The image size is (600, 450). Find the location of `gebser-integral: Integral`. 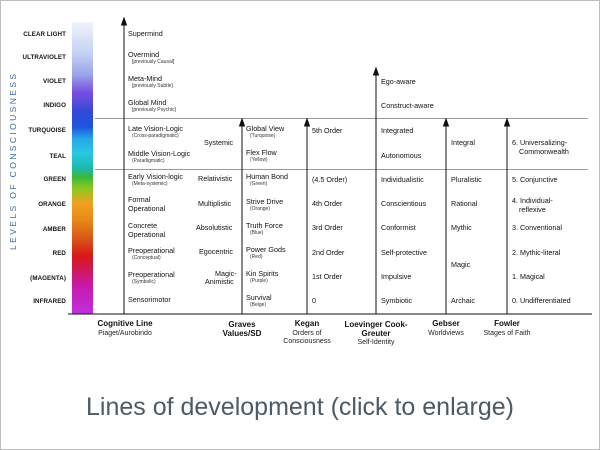

gebser-integral: Integral is located at coordinates (463, 142).